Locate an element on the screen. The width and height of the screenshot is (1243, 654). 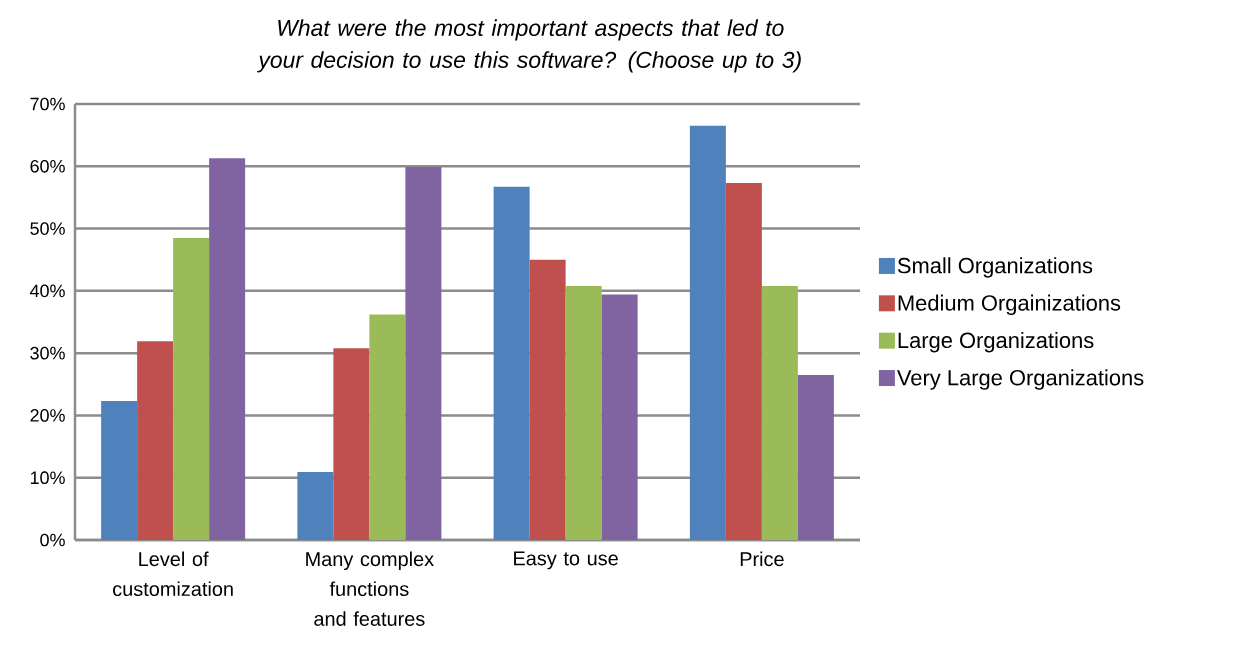
chart-title: What were the most important aspects that led to your decision to use this software? (Choose up to 3) is located at coordinates (529, 46).